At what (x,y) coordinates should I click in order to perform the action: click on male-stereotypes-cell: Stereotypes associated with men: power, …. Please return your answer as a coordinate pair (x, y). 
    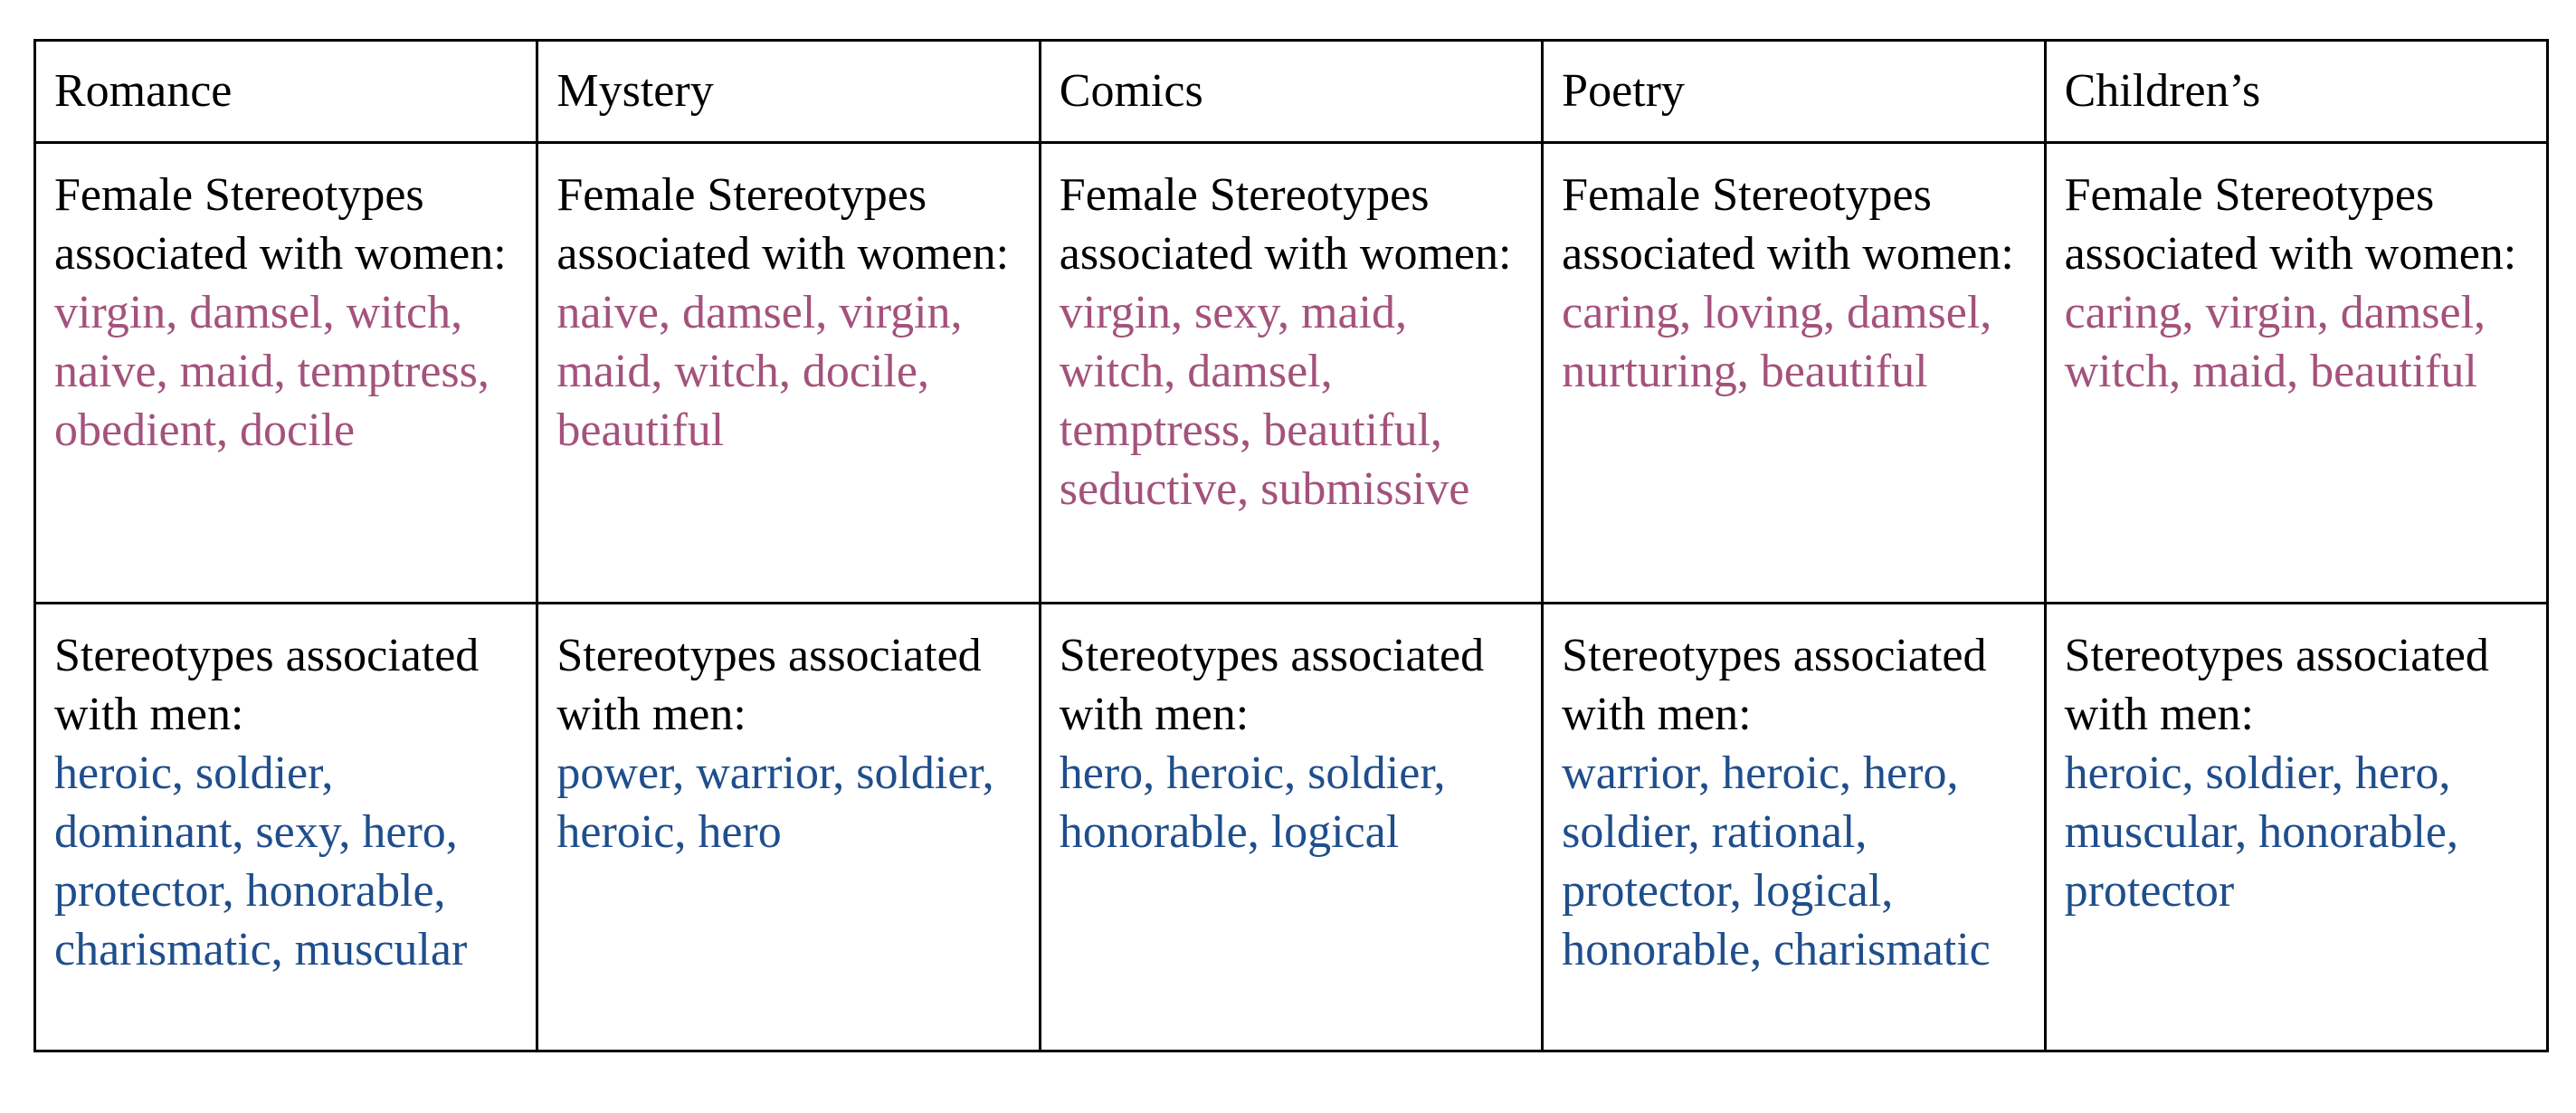
    Looking at the image, I should click on (788, 827).